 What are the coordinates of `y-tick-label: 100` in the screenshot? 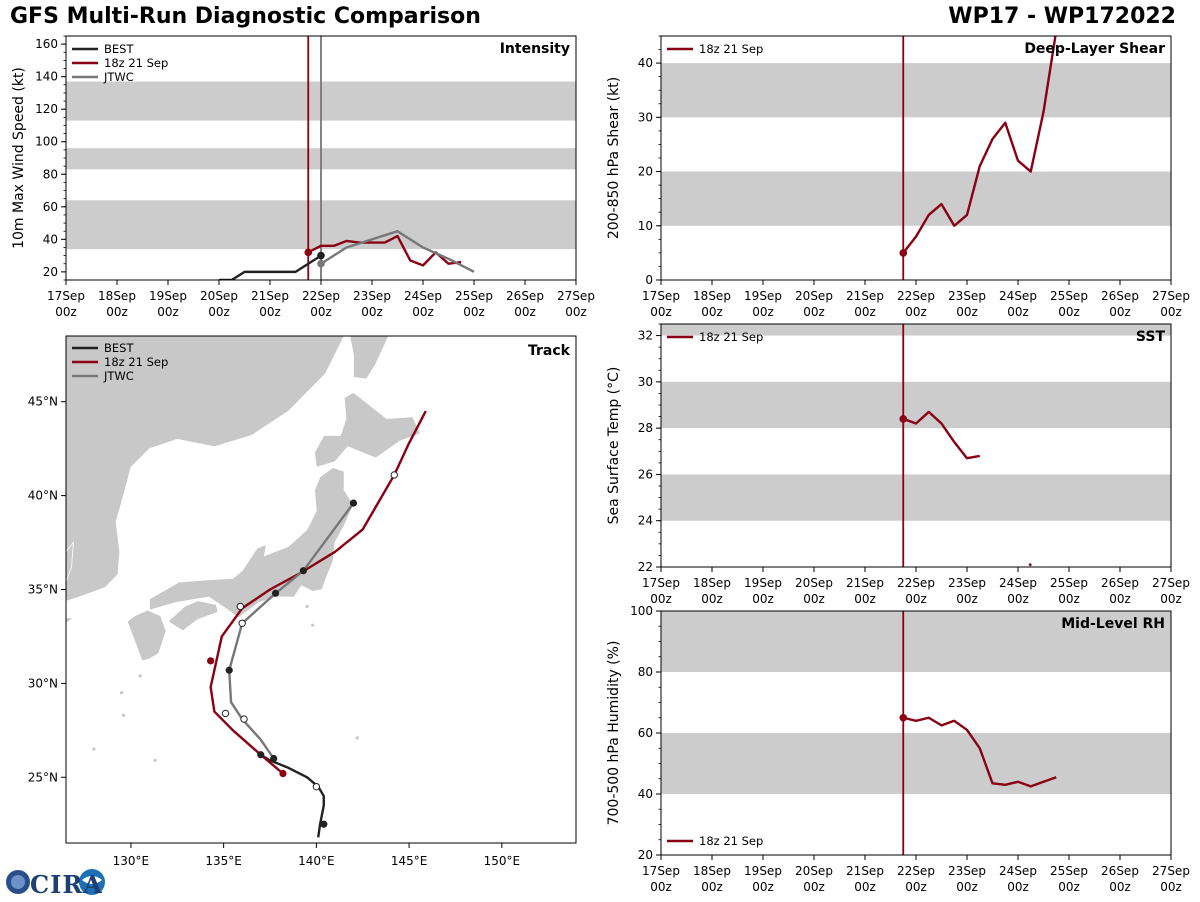 It's located at (641, 611).